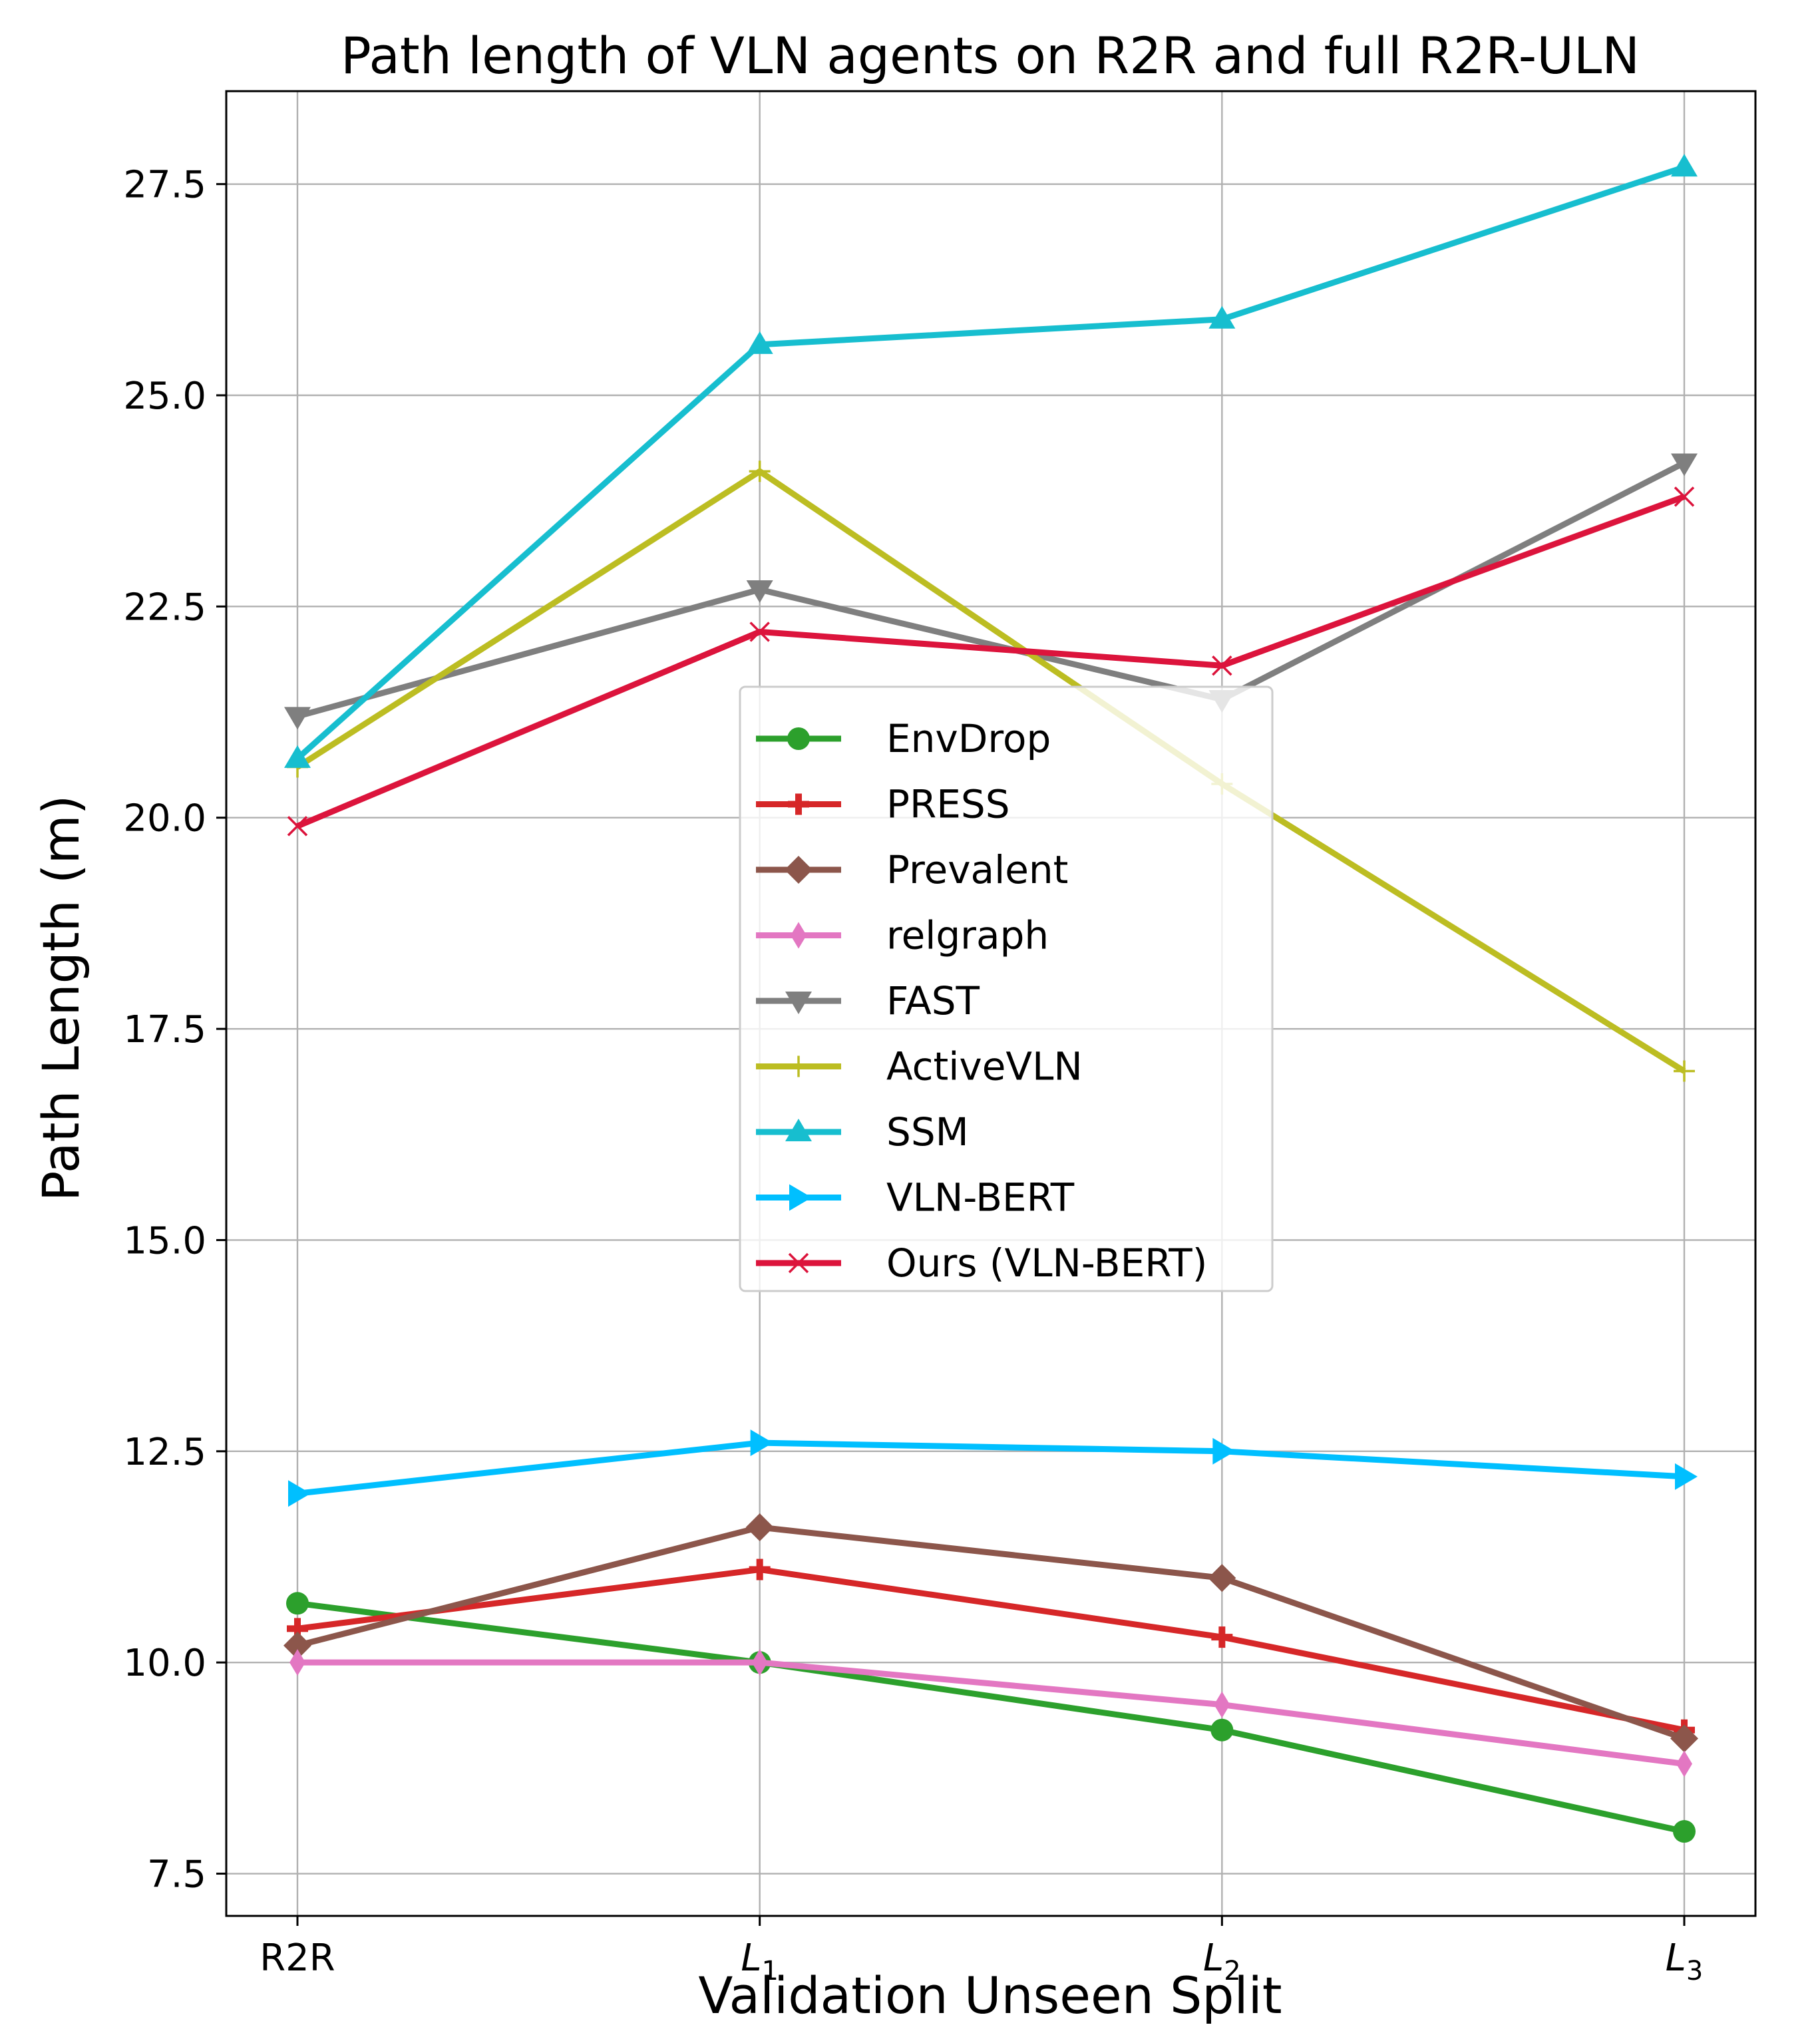  I want to click on series-relgraph, so click(990, 1713).